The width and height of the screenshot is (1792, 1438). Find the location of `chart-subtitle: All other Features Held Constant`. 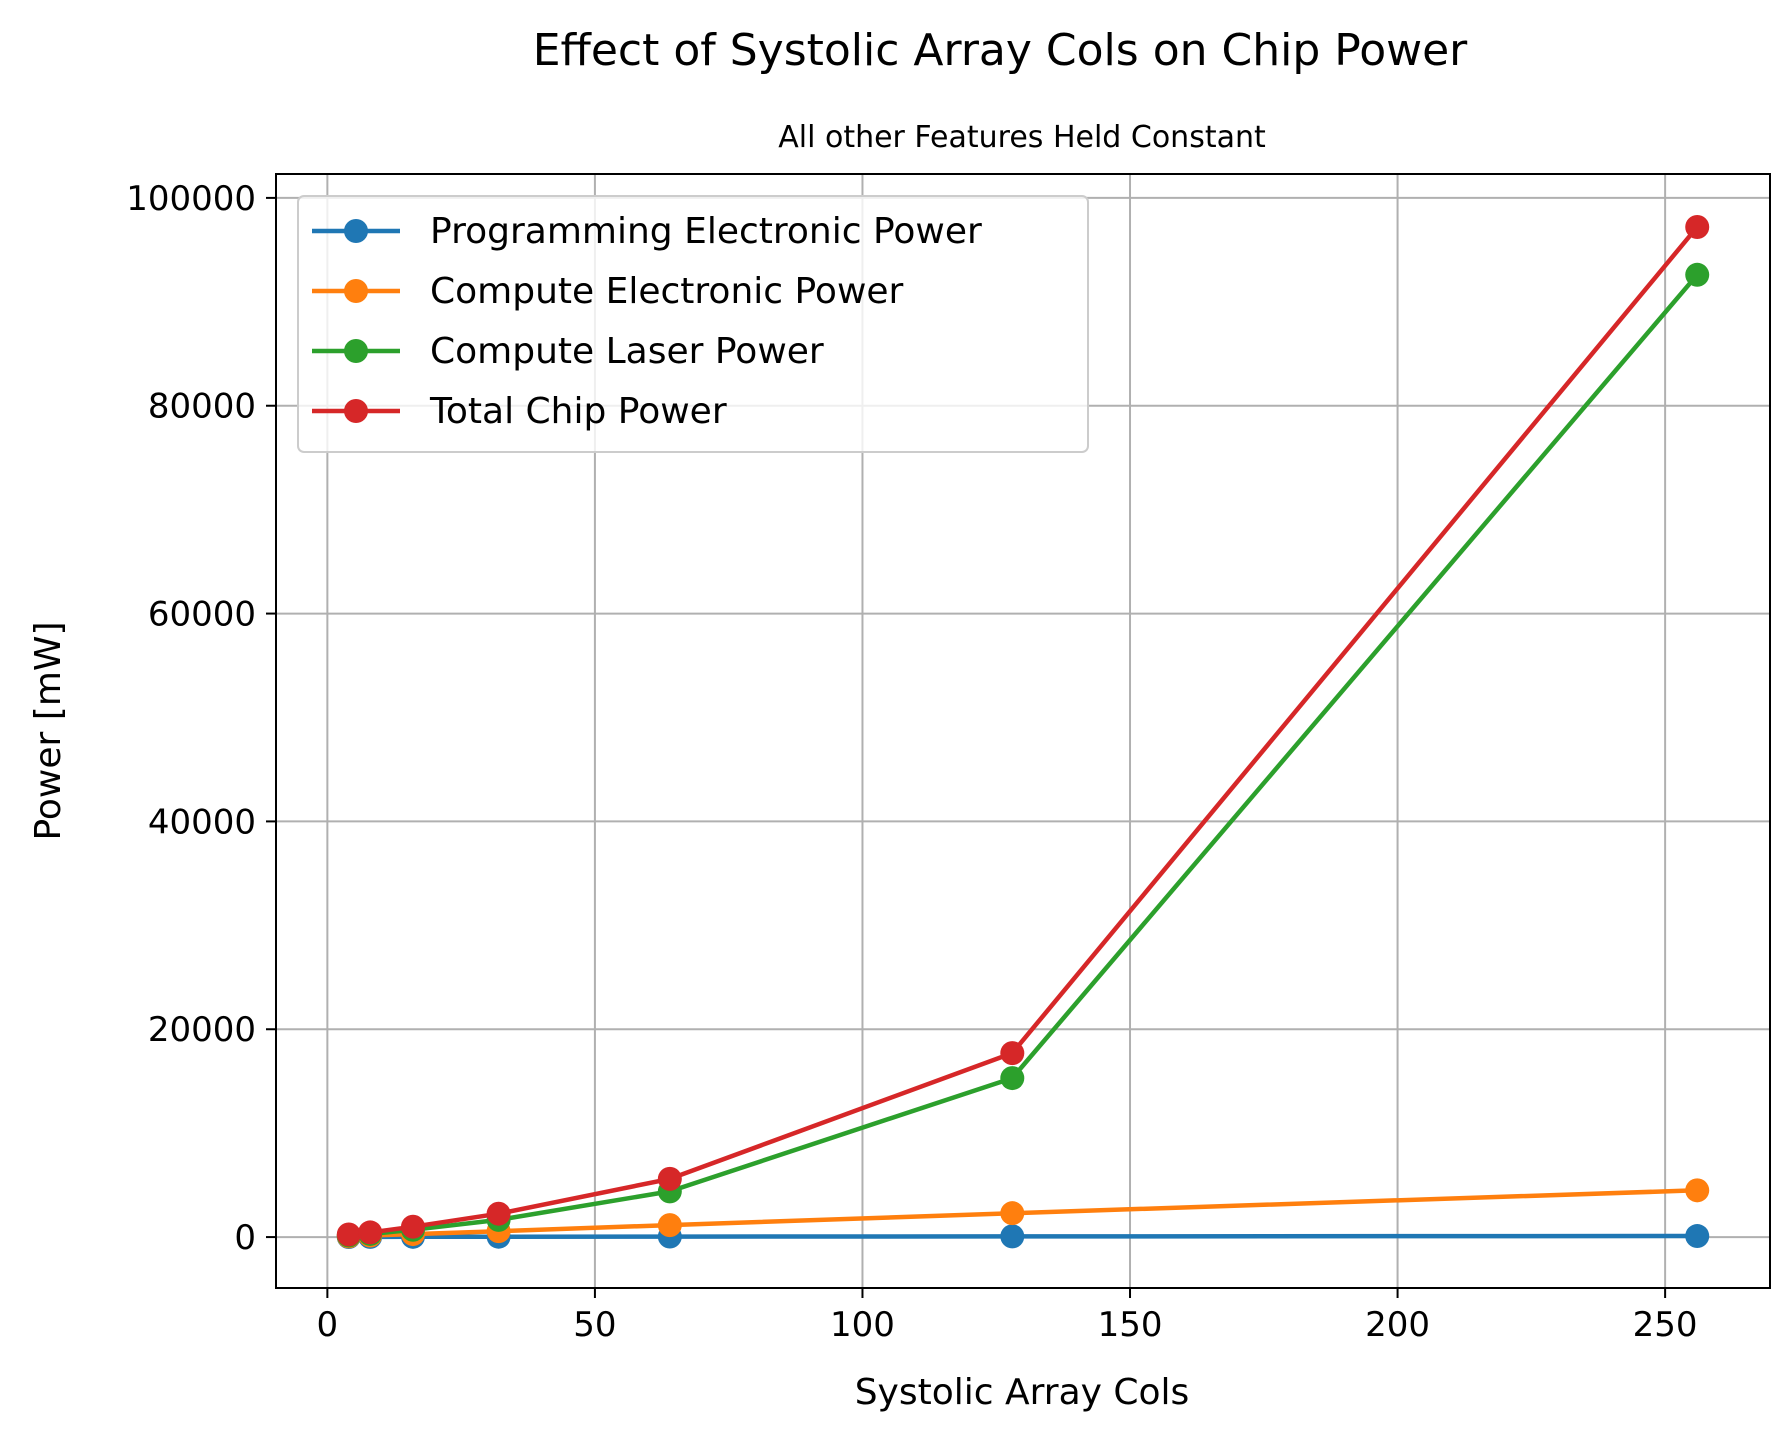

chart-subtitle: All other Features Held Constant is located at coordinates (1022, 137).